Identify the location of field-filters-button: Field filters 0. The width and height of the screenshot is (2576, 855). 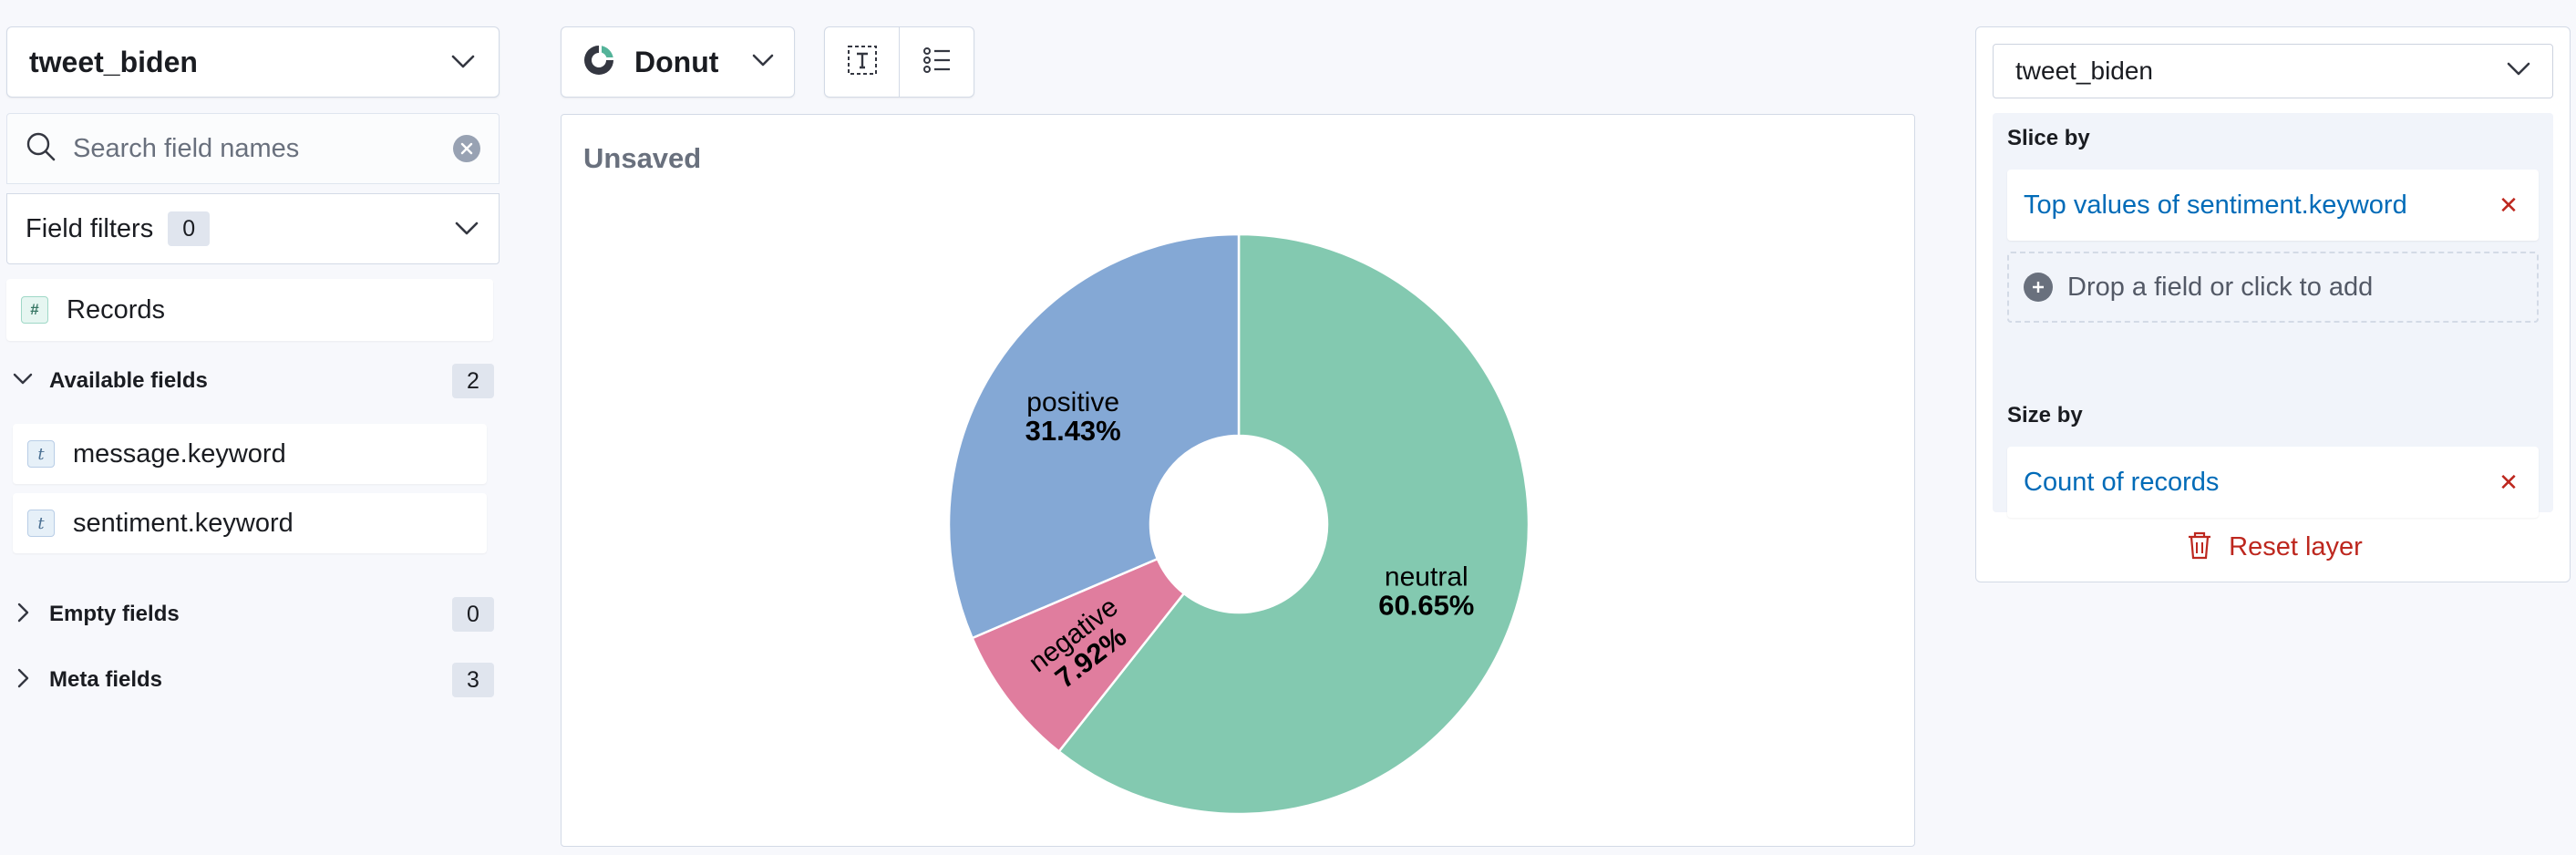
(253, 228).